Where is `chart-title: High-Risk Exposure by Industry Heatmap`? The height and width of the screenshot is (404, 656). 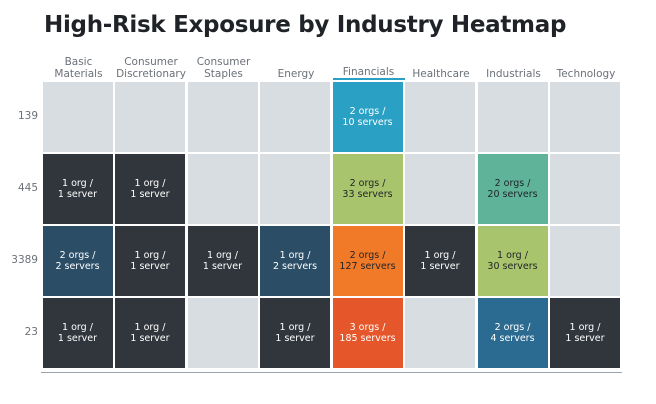 chart-title: High-Risk Exposure by Industry Heatmap is located at coordinates (305, 25).